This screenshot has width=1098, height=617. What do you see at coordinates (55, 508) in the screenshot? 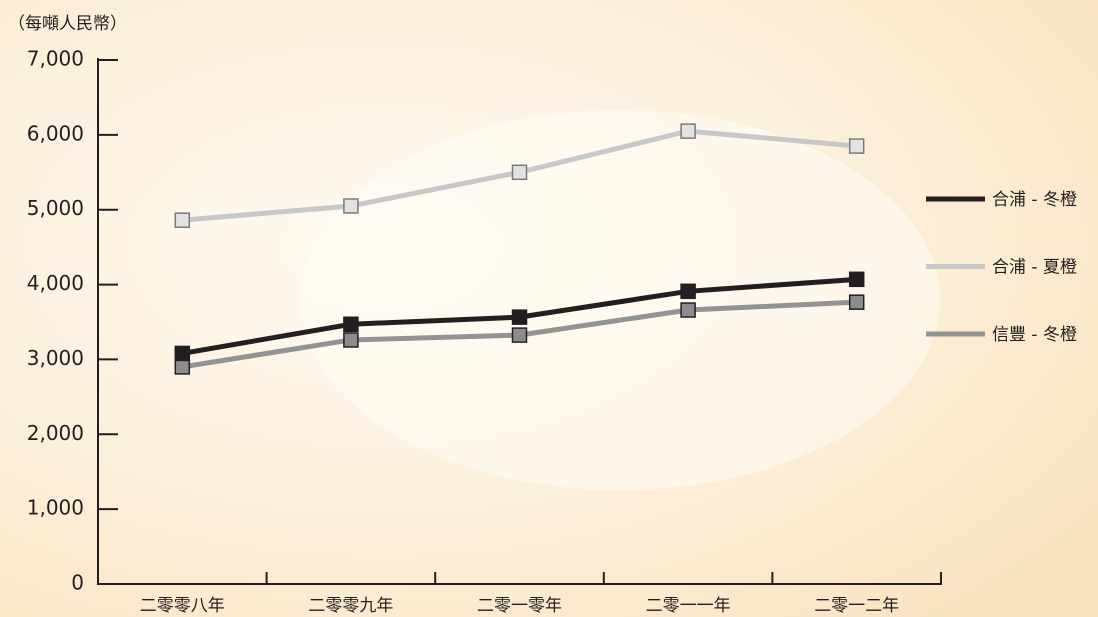
I see `y-tick-label: 1,000` at bounding box center [55, 508].